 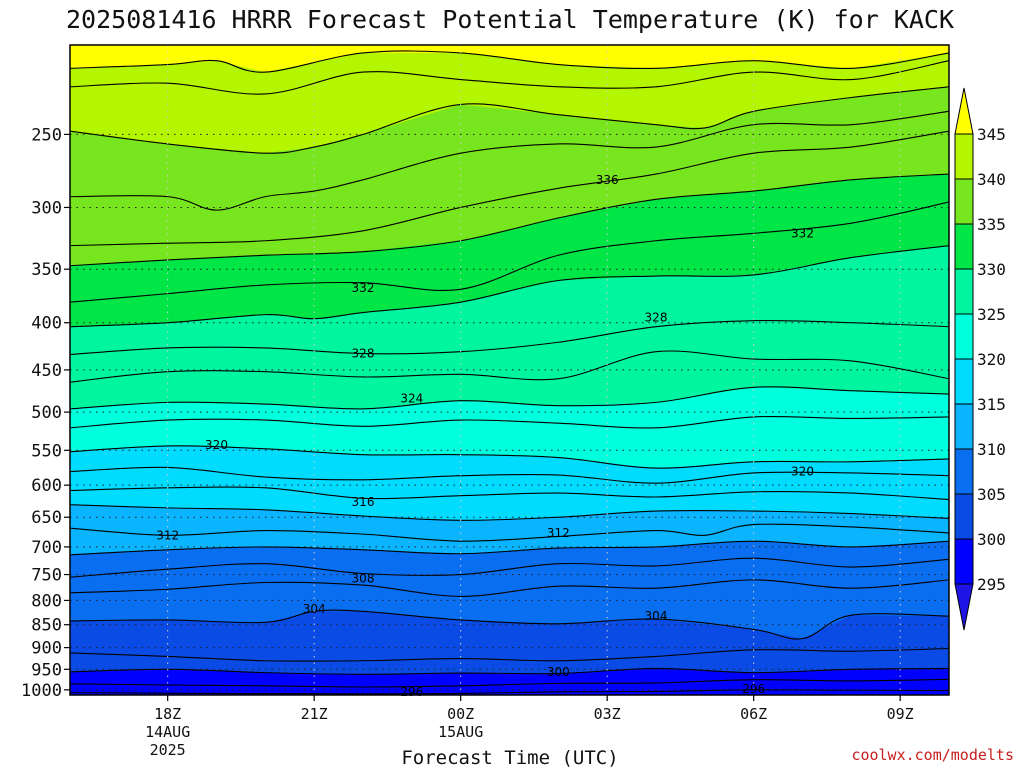 What do you see at coordinates (167, 732) in the screenshot?
I see `x-date-label: 14AUG` at bounding box center [167, 732].